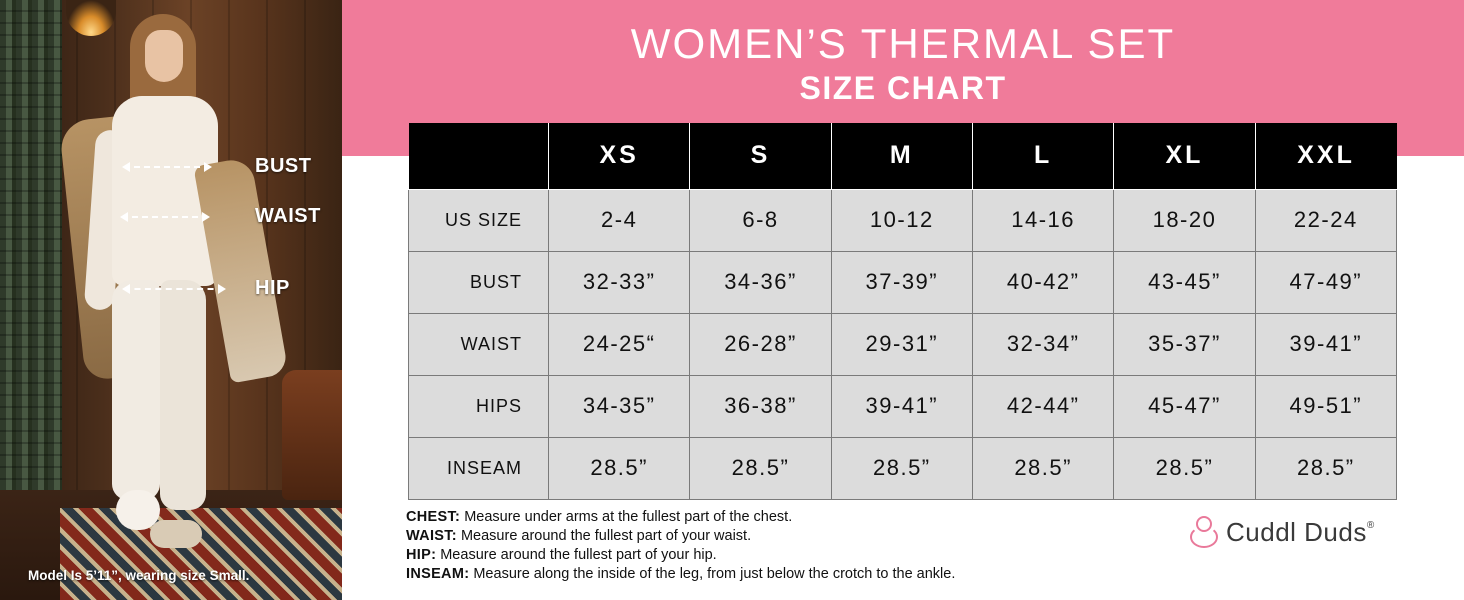 Image resolution: width=1464 pixels, height=600 pixels. I want to click on table-cell: 42-44”, so click(1043, 406).